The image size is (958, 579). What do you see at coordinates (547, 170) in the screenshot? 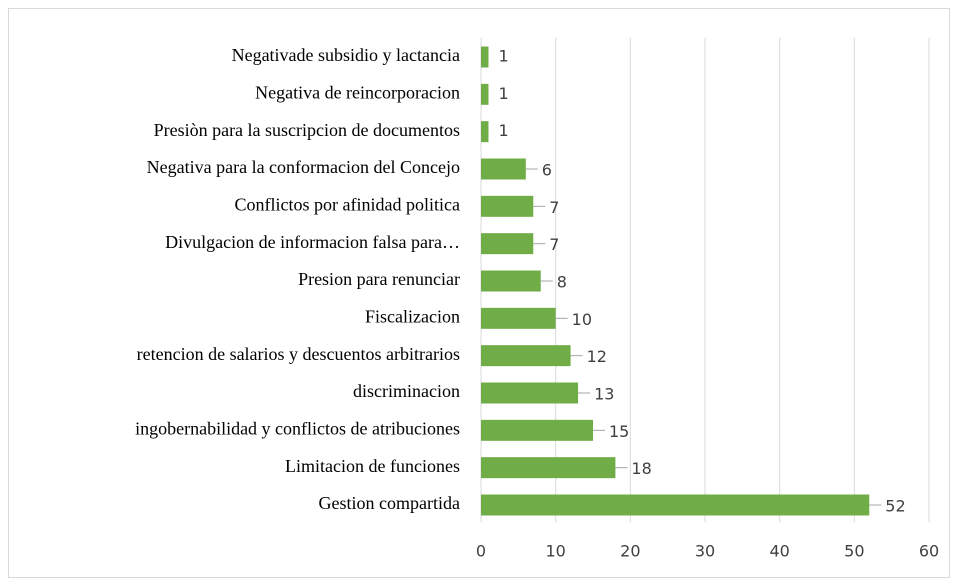
I see `data-label: 6` at bounding box center [547, 170].